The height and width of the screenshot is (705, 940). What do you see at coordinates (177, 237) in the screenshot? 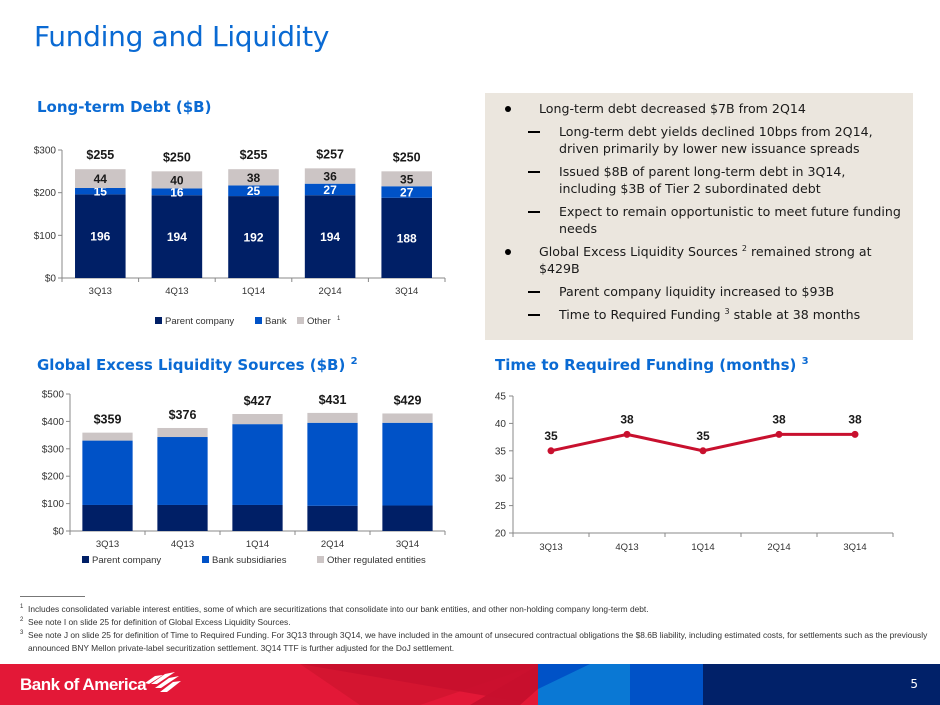
I see `data-label: 194` at bounding box center [177, 237].